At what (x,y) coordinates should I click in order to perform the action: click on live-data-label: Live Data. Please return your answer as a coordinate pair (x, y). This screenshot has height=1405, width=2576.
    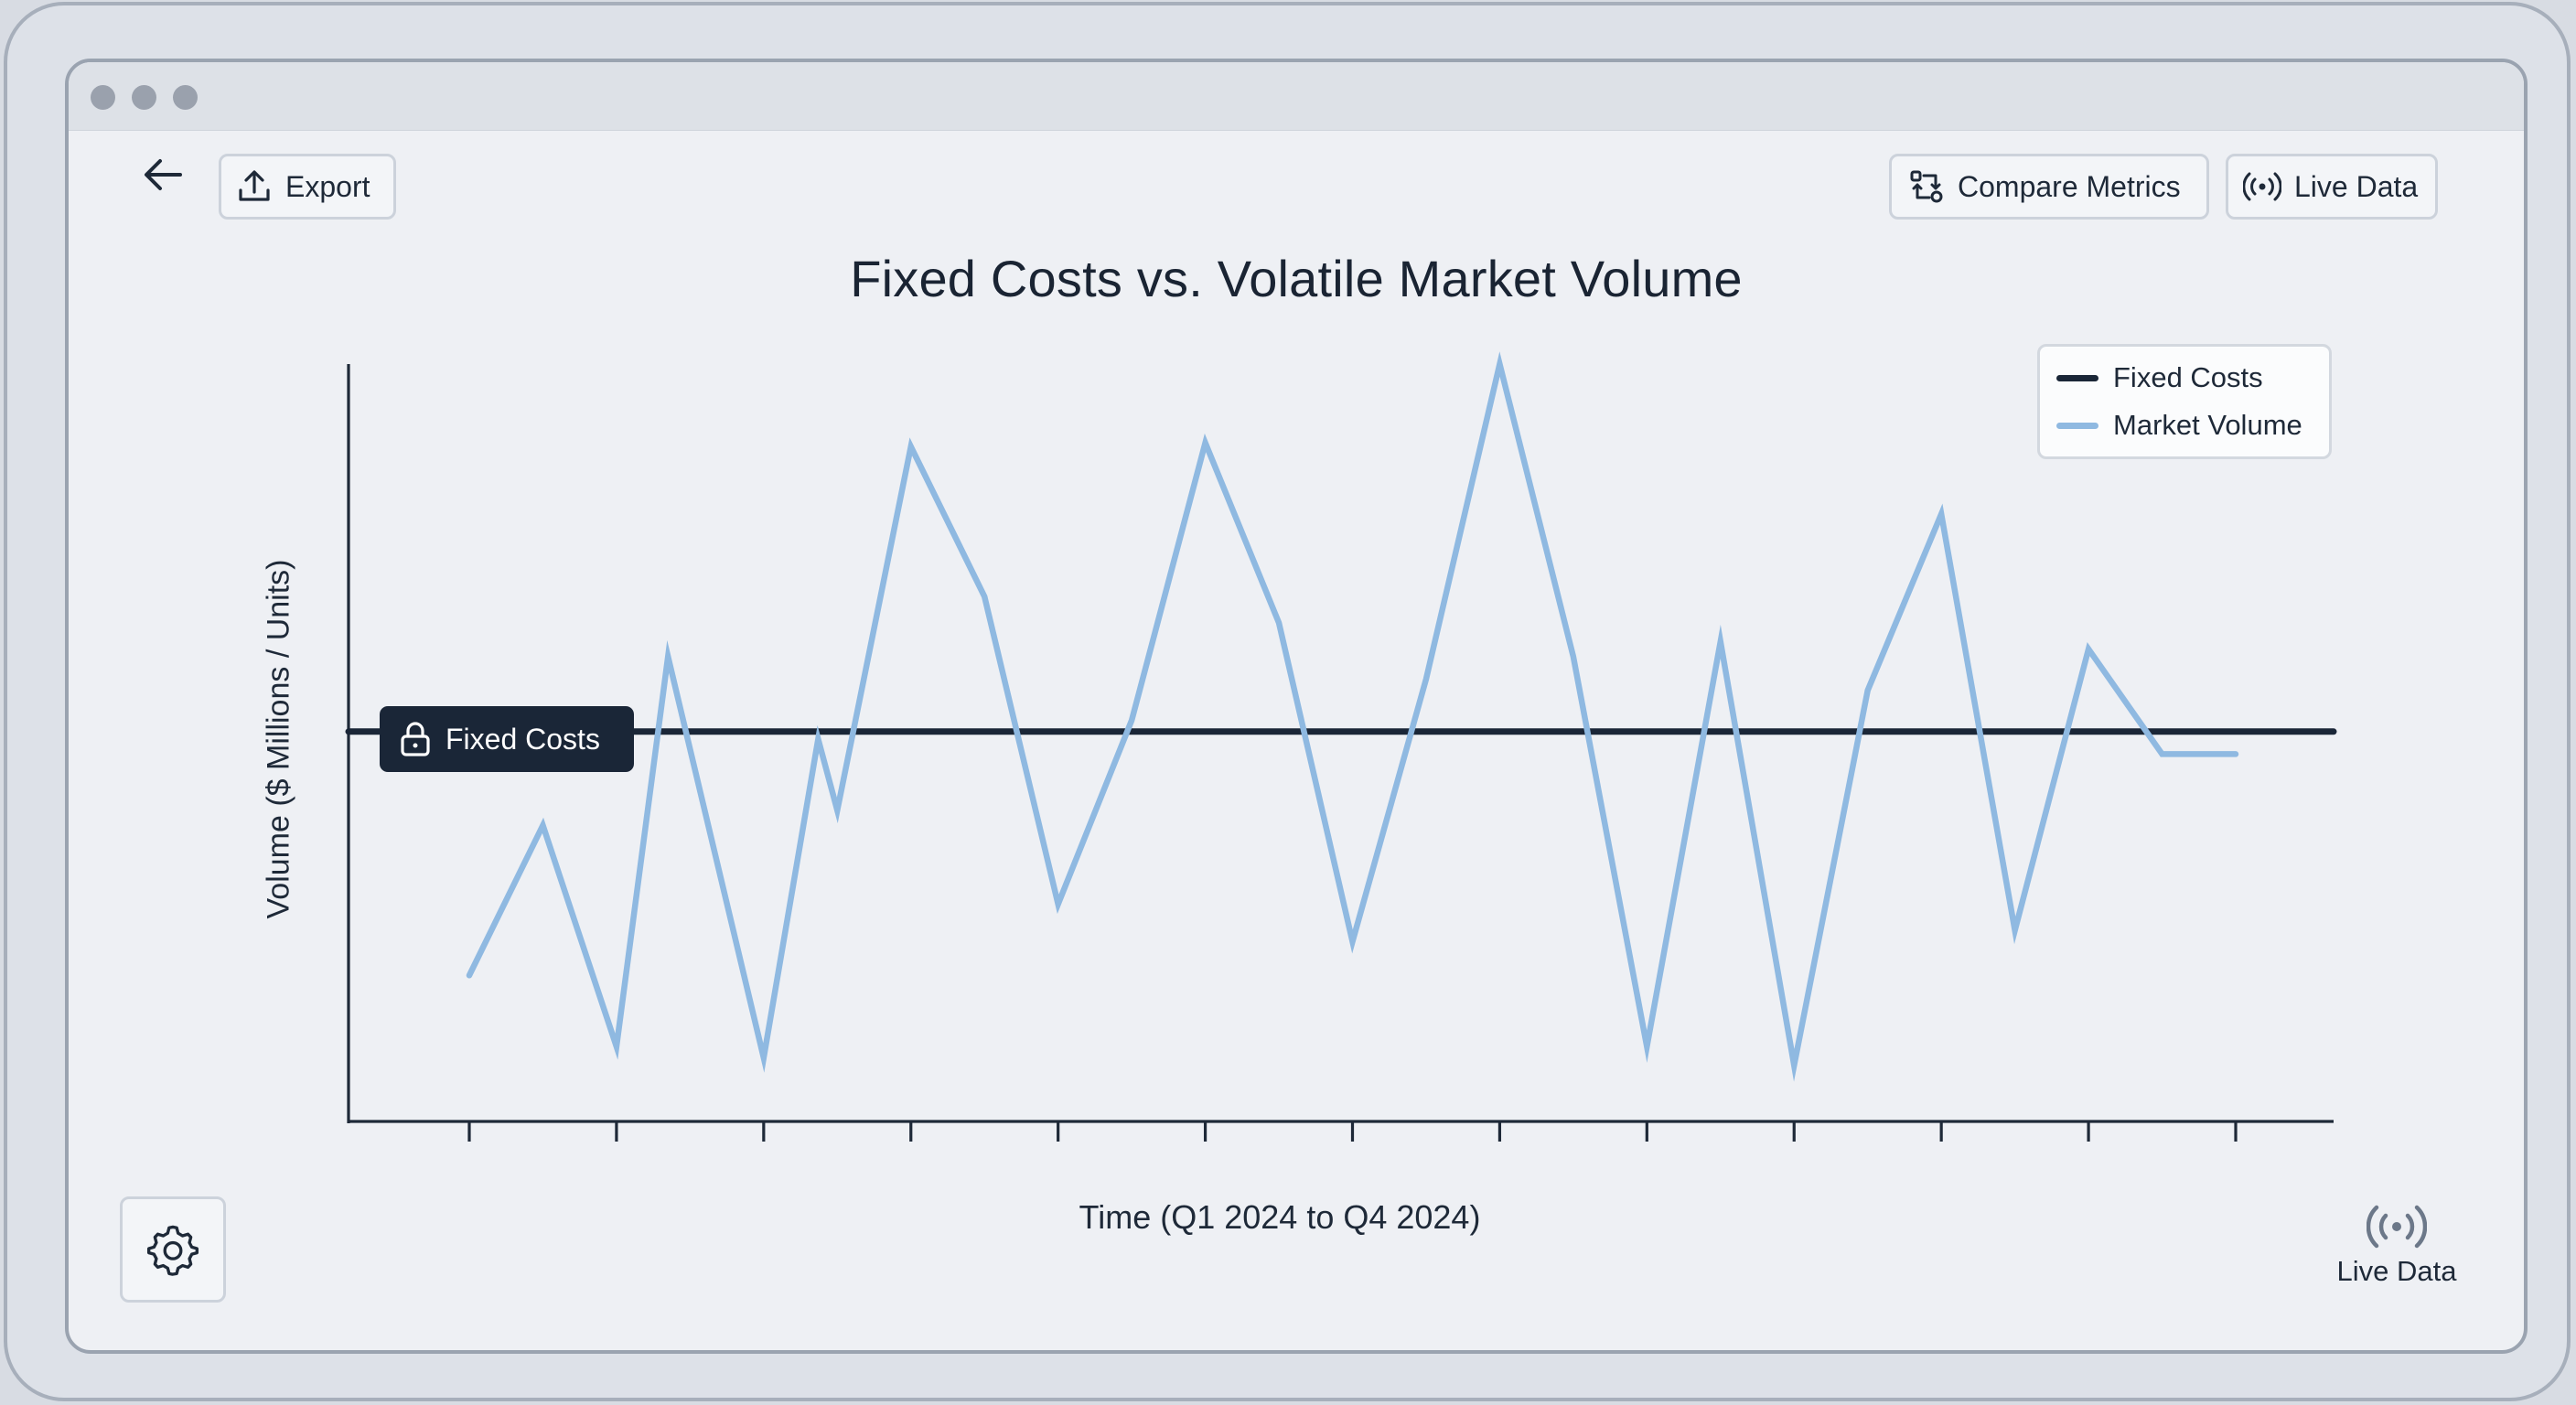
    Looking at the image, I should click on (2356, 186).